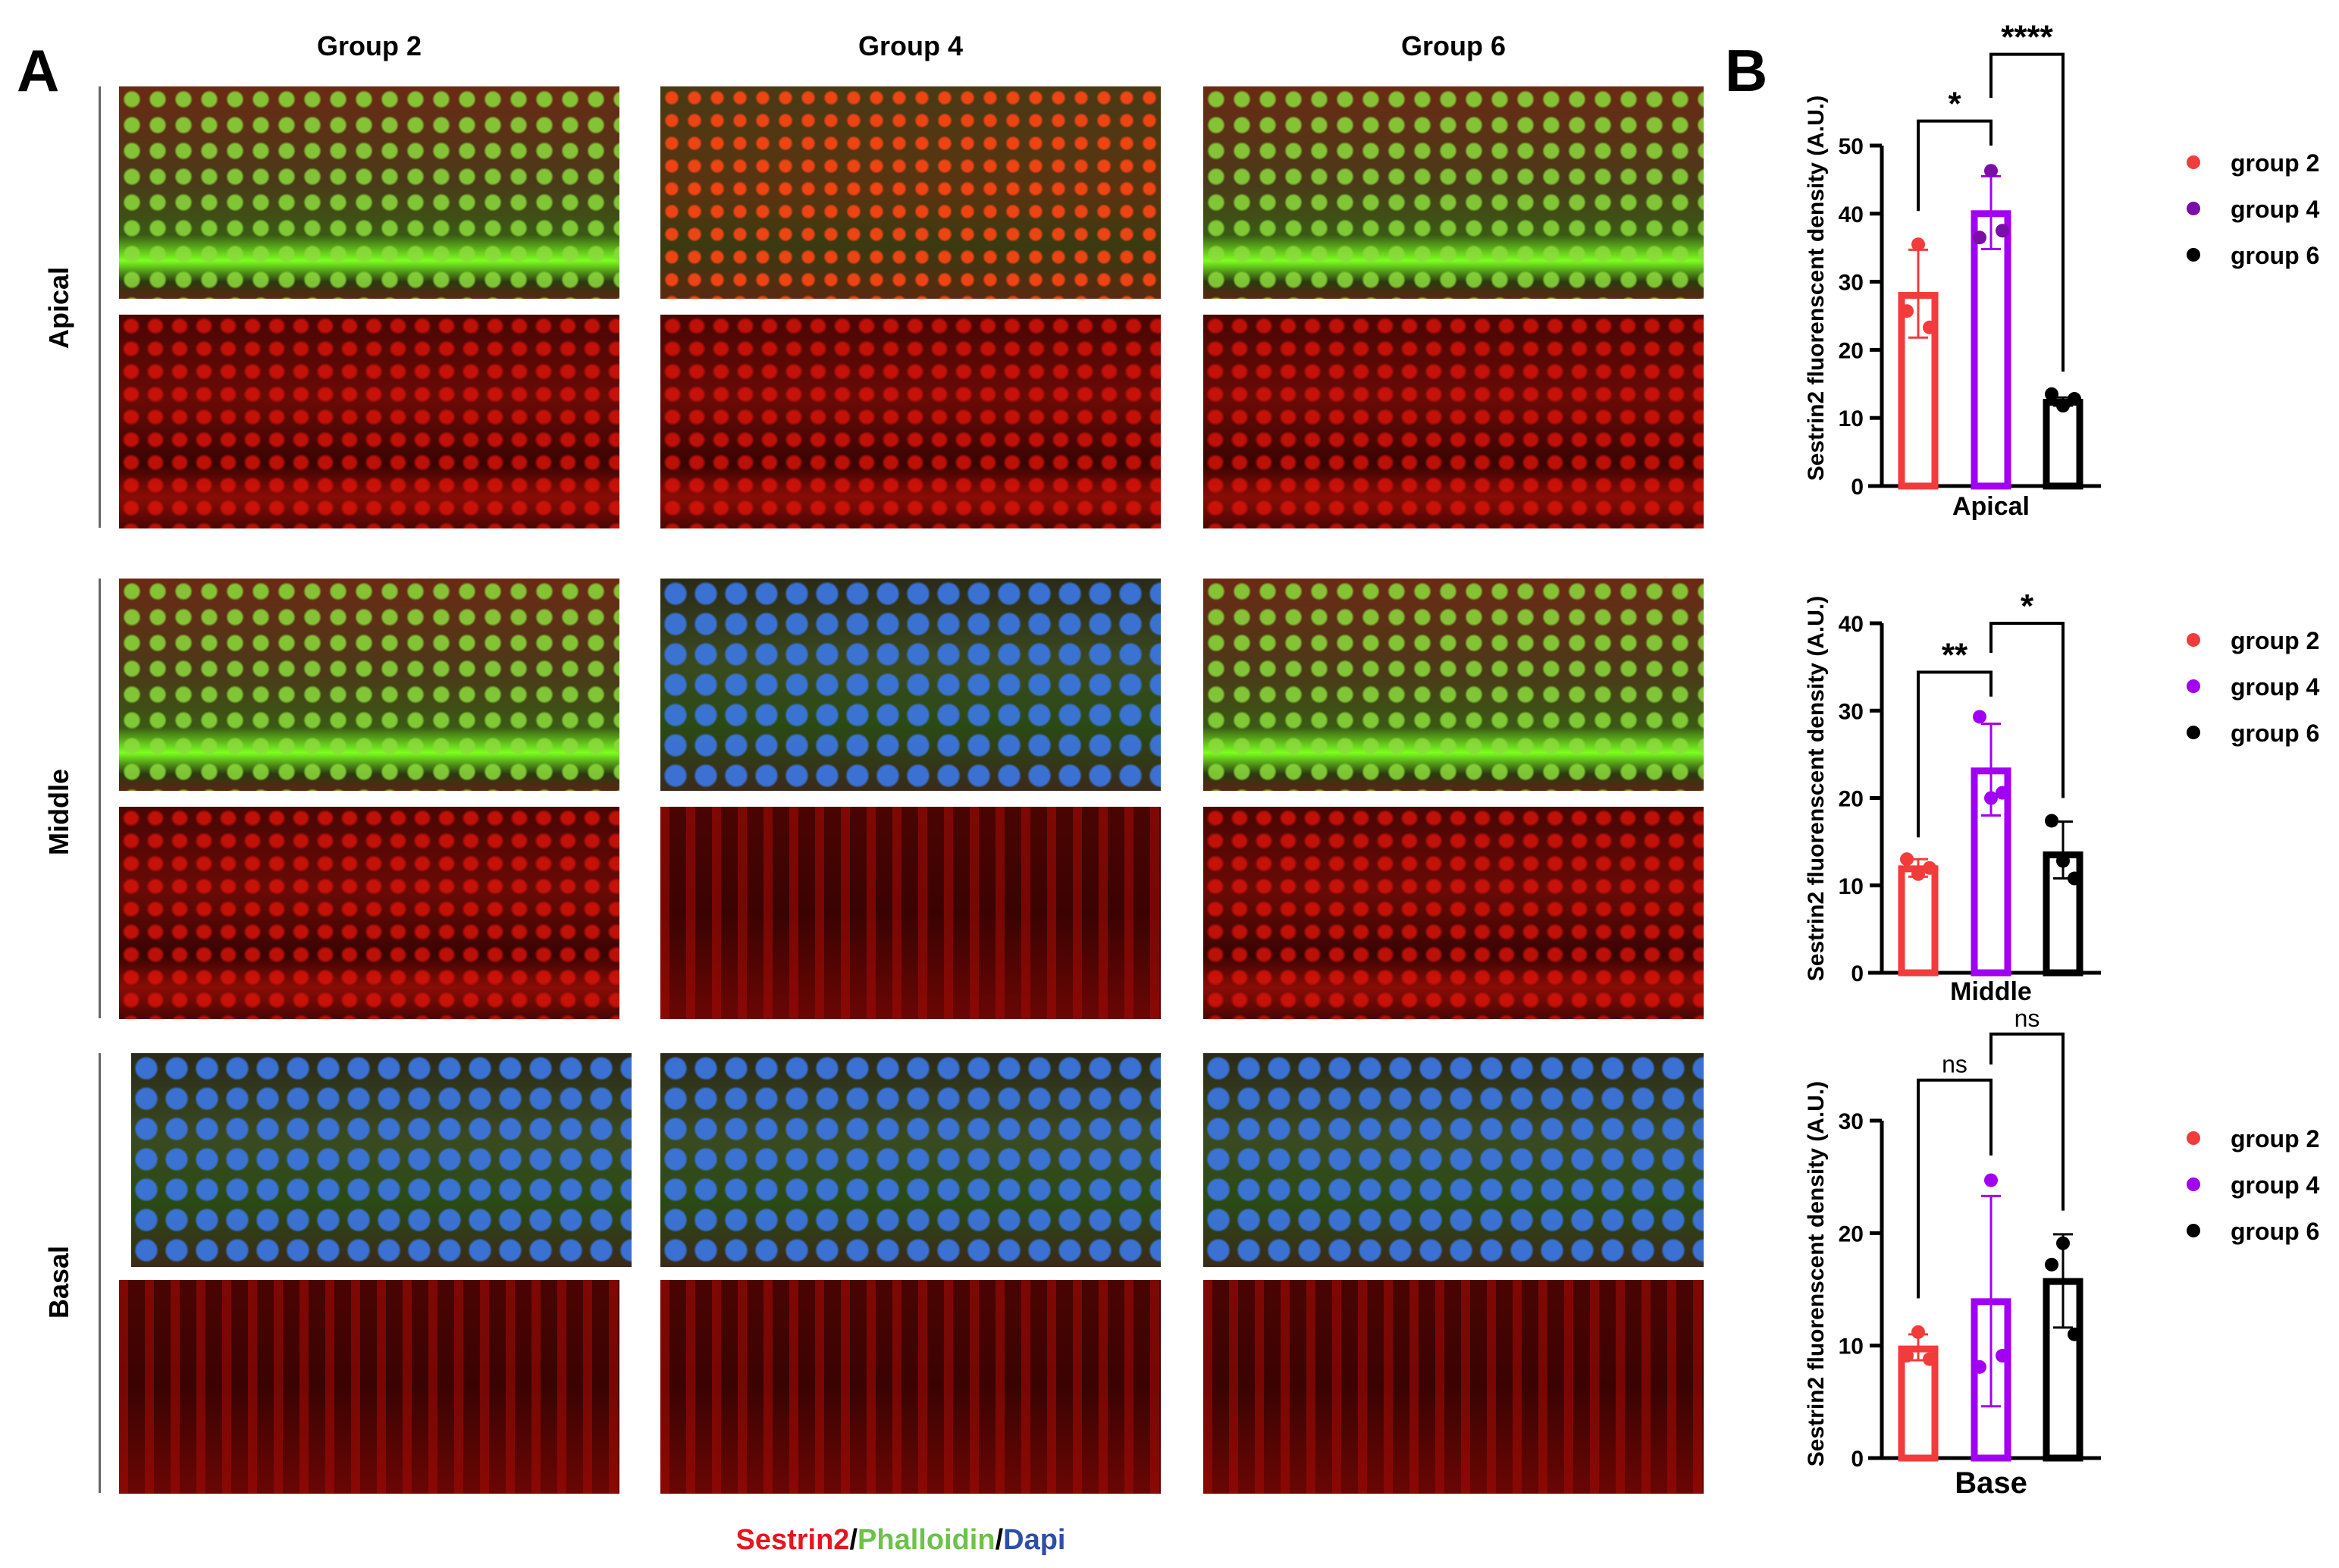 Image resolution: width=2339 pixels, height=1568 pixels. Describe the element at coordinates (910, 913) in the screenshot. I see `micrograph-middle-group4-sestrin2` at that location.